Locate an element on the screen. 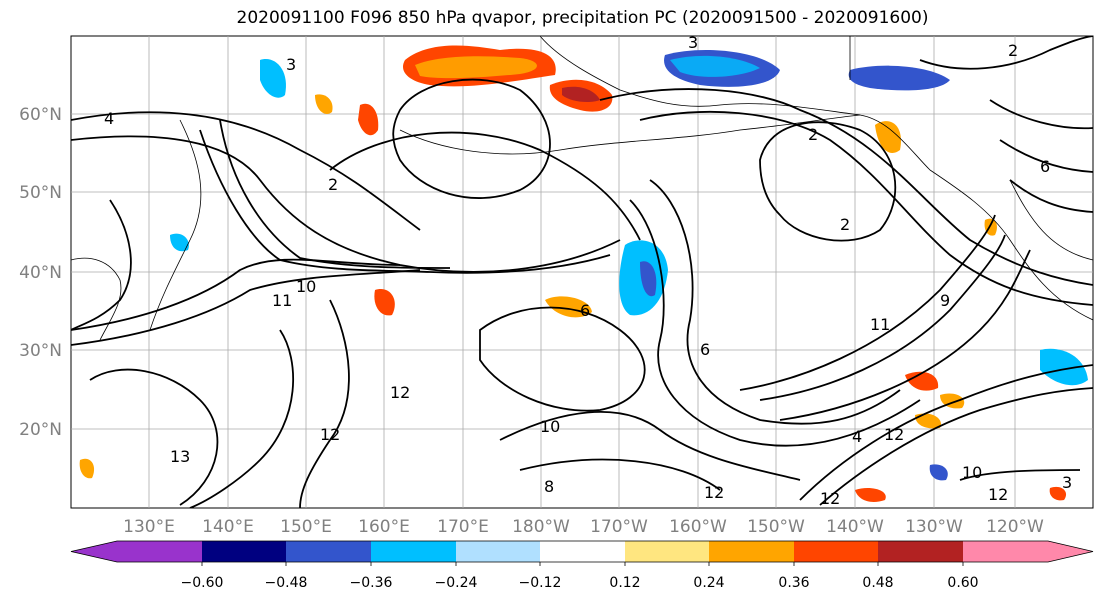  colorbar-tick-label: −0.12 is located at coordinates (540, 583).